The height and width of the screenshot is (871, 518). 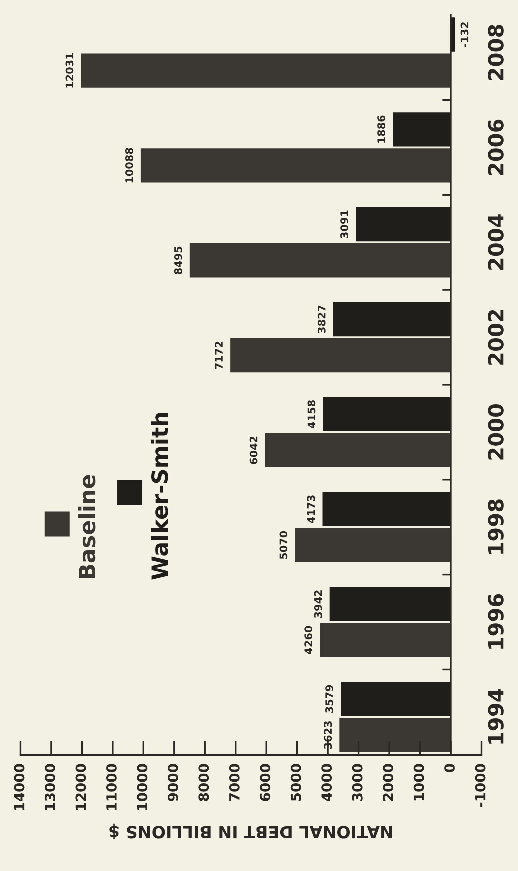 I want to click on x-tick-label: 11000, so click(x=111, y=787).